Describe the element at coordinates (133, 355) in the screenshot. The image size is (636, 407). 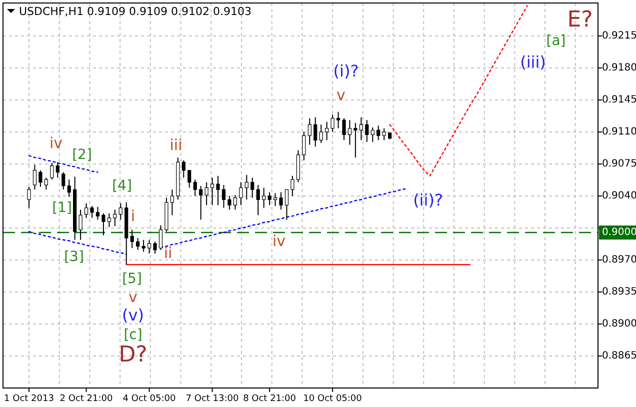
I see `annotation: D?` at that location.